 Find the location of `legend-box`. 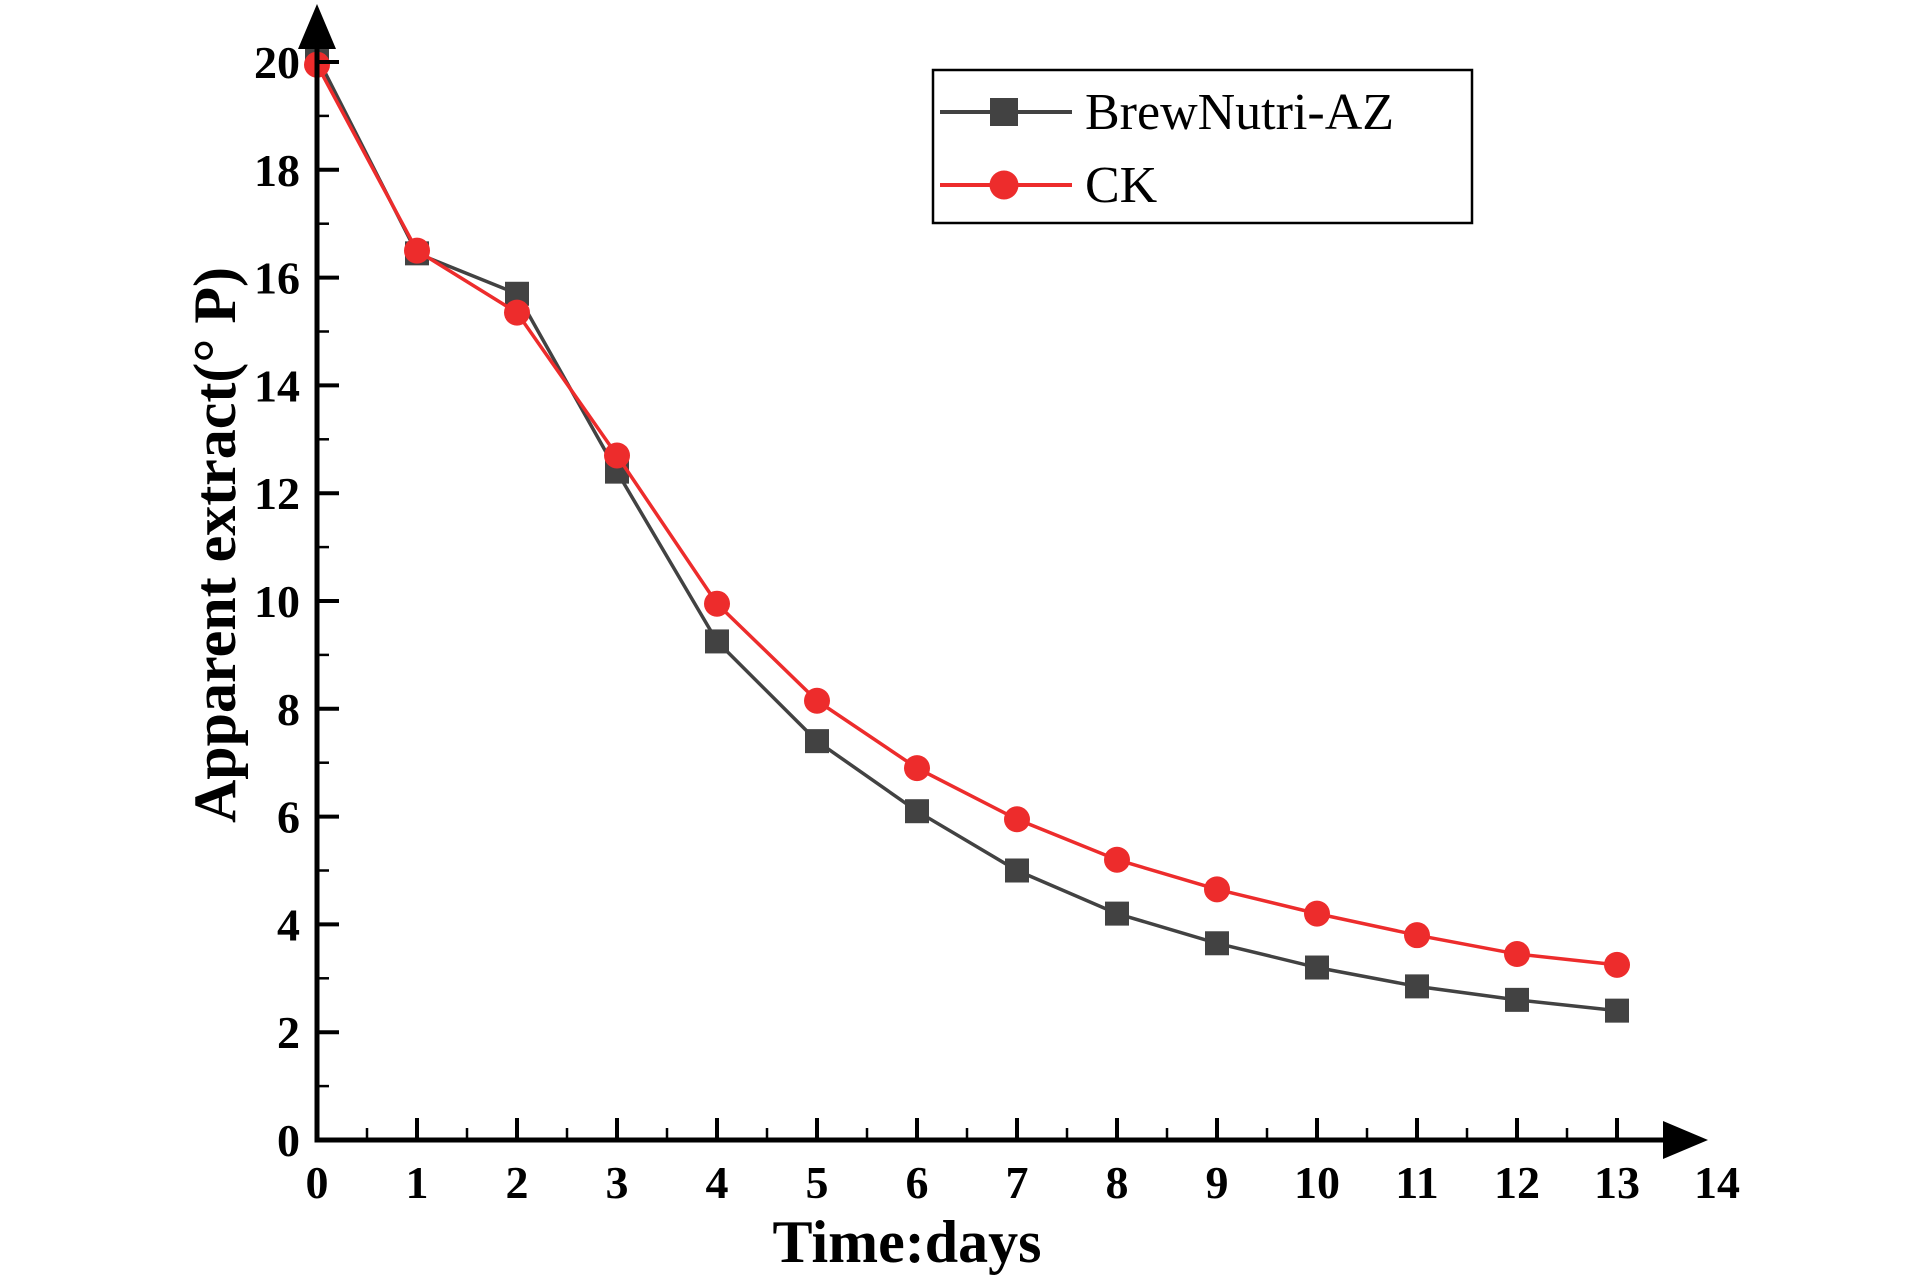

legend-box is located at coordinates (1202, 146).